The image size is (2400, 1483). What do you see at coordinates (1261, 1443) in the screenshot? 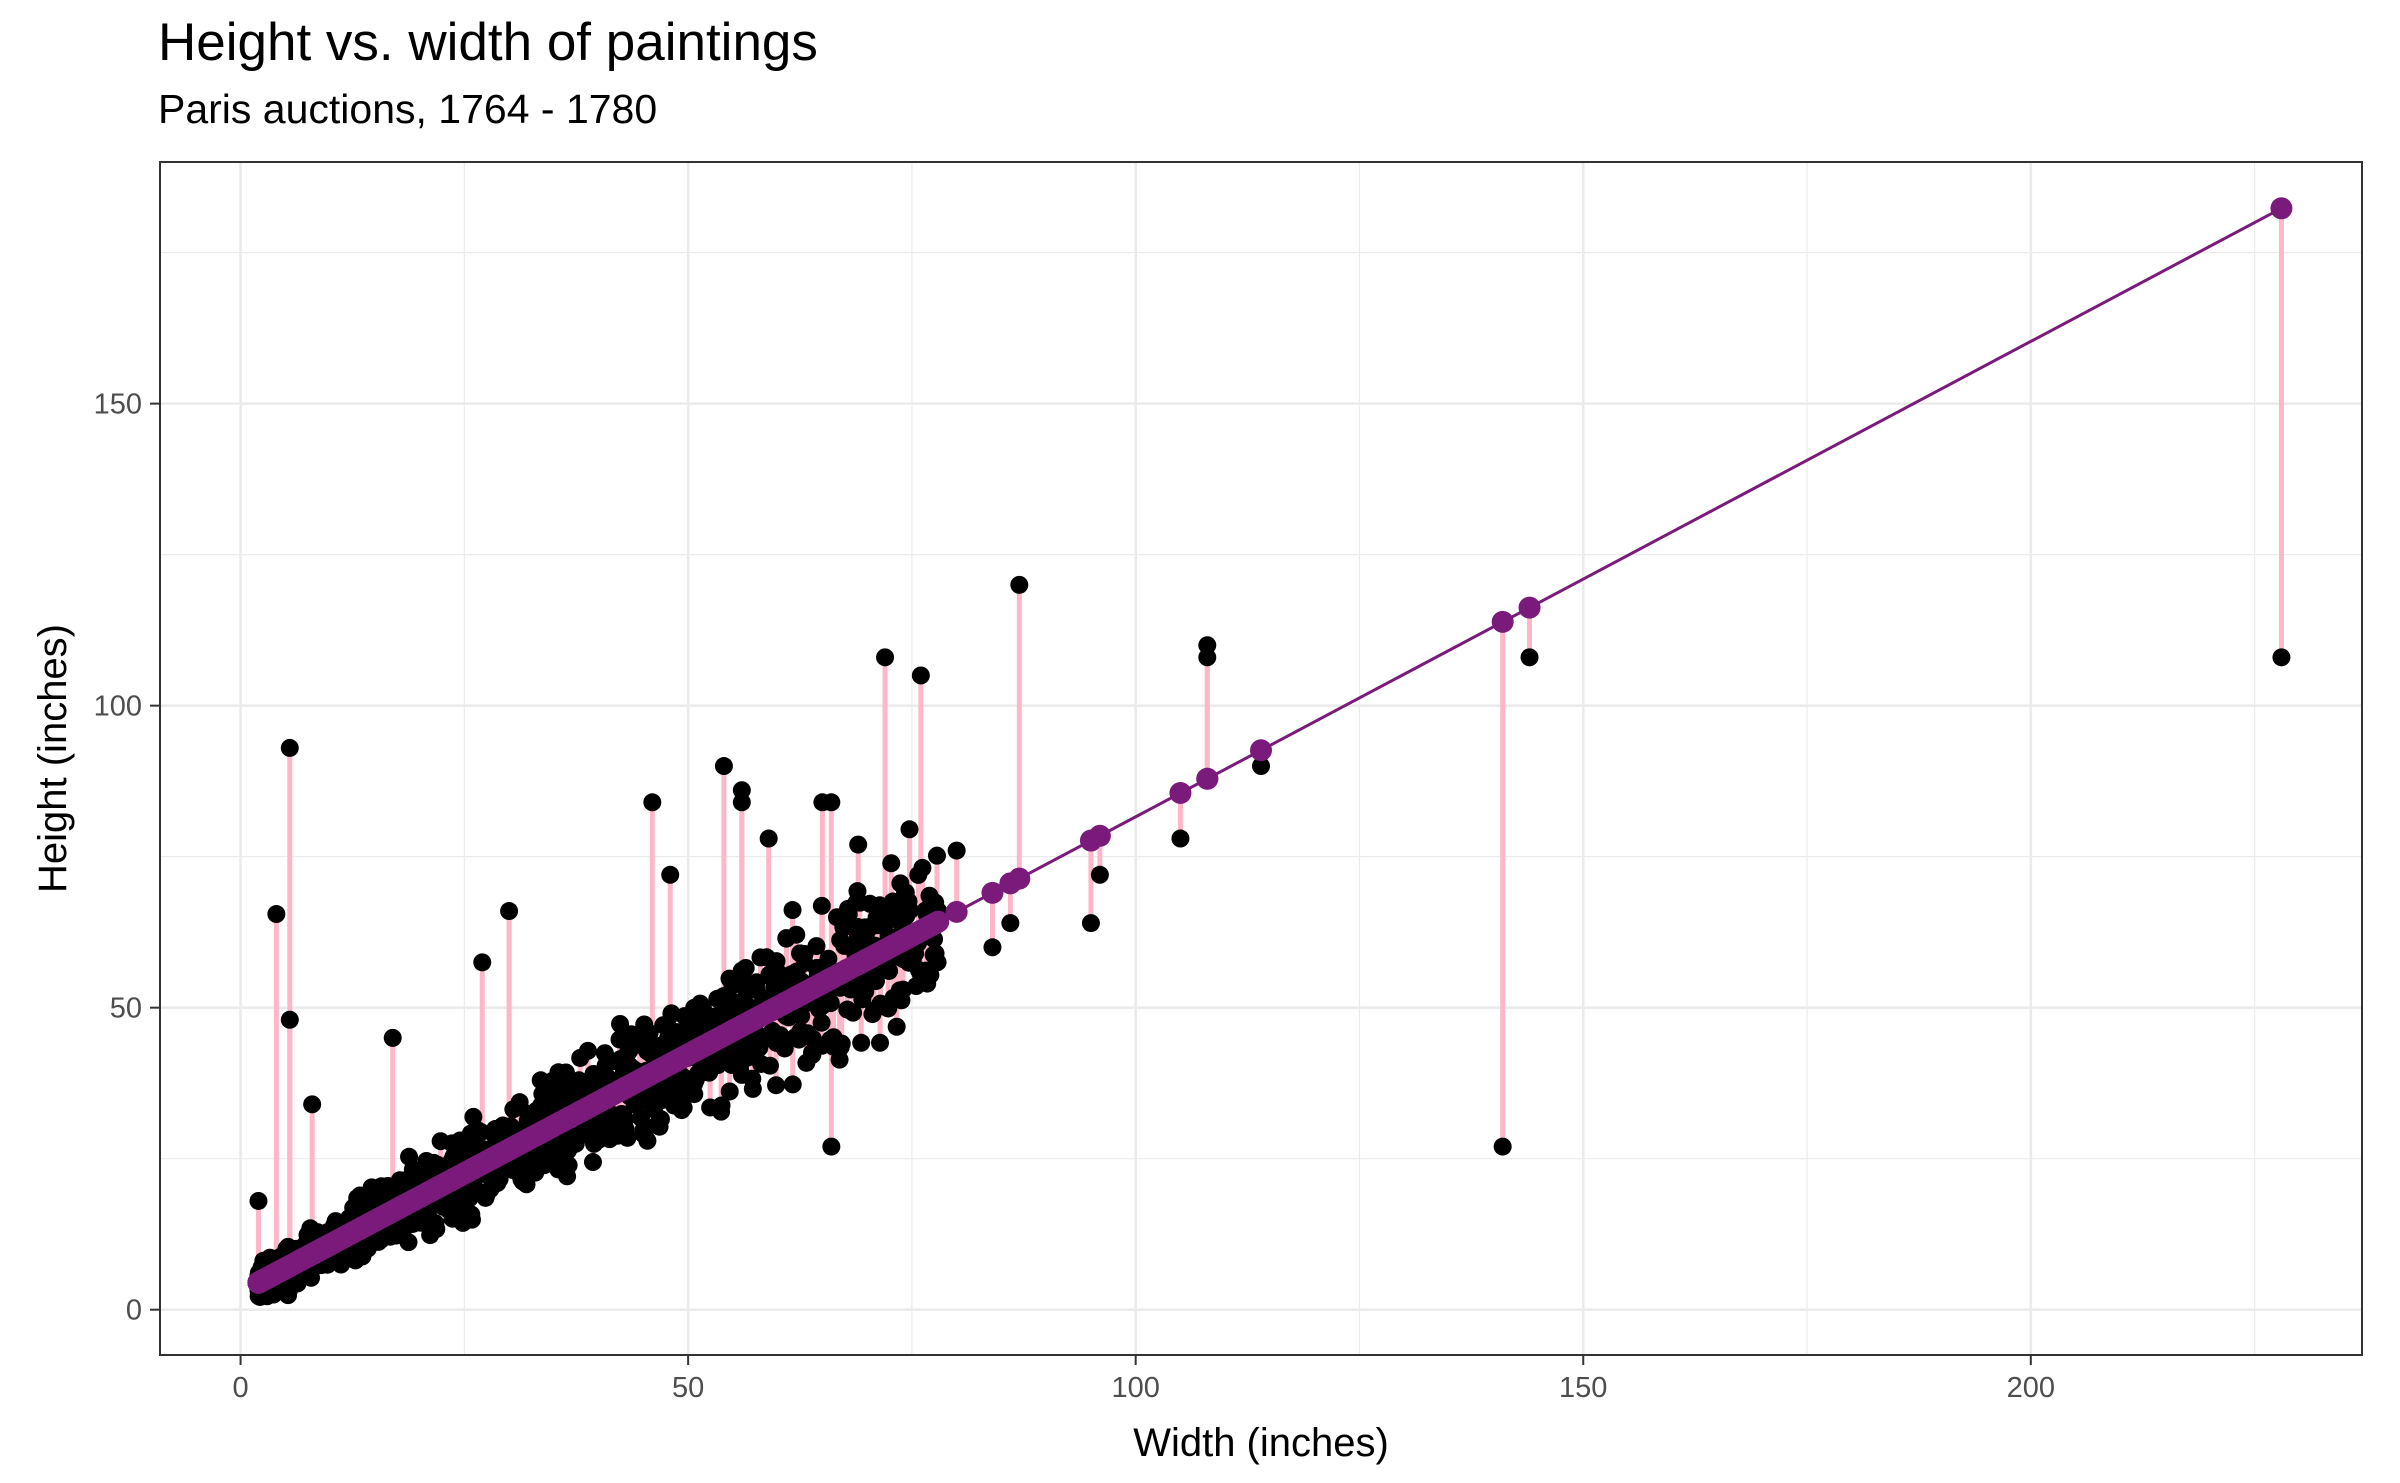
I see `x-axis-title: Width (inches)` at bounding box center [1261, 1443].